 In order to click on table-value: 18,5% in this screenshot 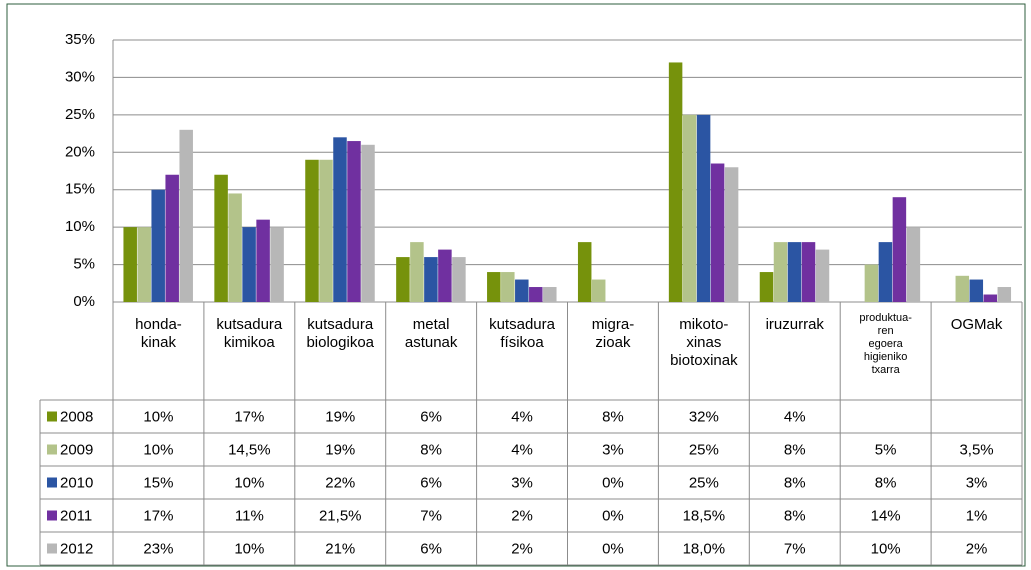, I will do `click(704, 515)`.